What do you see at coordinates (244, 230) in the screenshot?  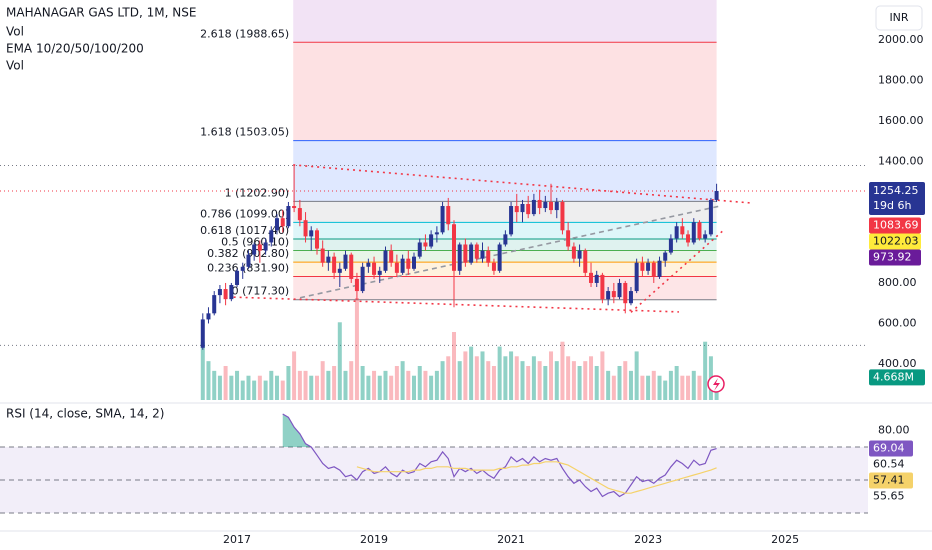 I see `fib-label: 0.618 (1017.40)` at bounding box center [244, 230].